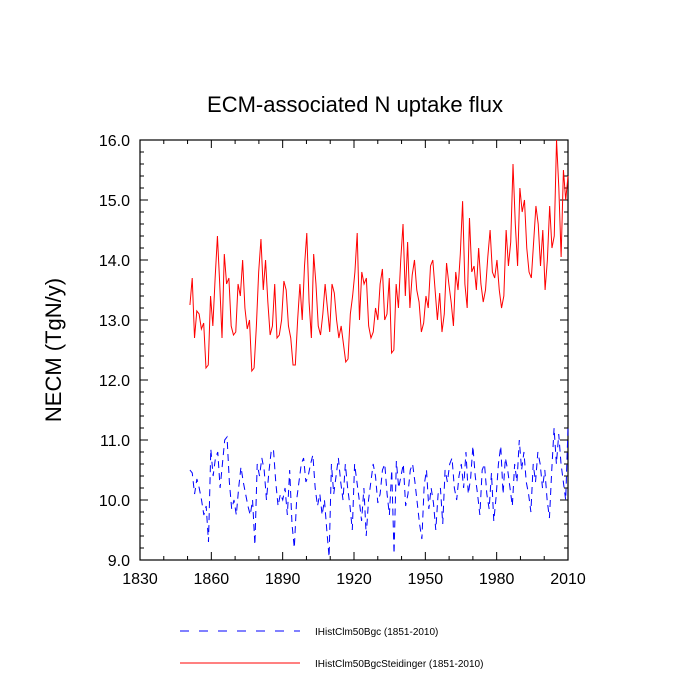  Describe the element at coordinates (114, 201) in the screenshot. I see `y-tick-label: 15.0` at that location.